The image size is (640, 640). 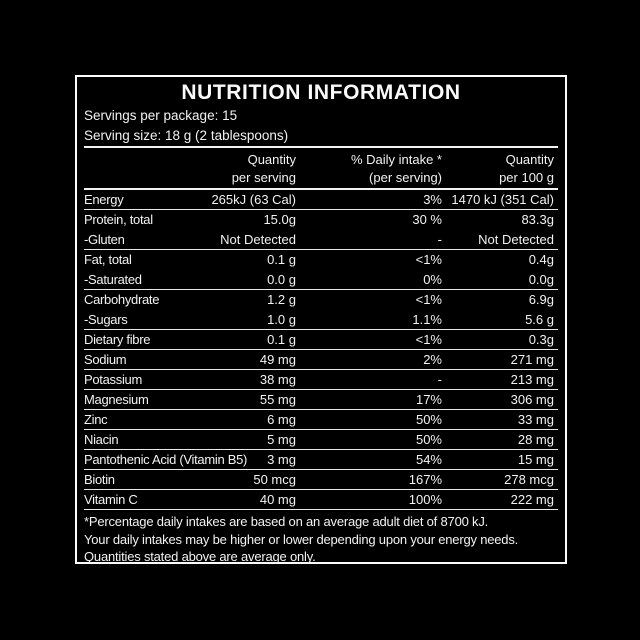 What do you see at coordinates (281, 439) in the screenshot?
I see `quantity-per-serving-value: 5 mg` at bounding box center [281, 439].